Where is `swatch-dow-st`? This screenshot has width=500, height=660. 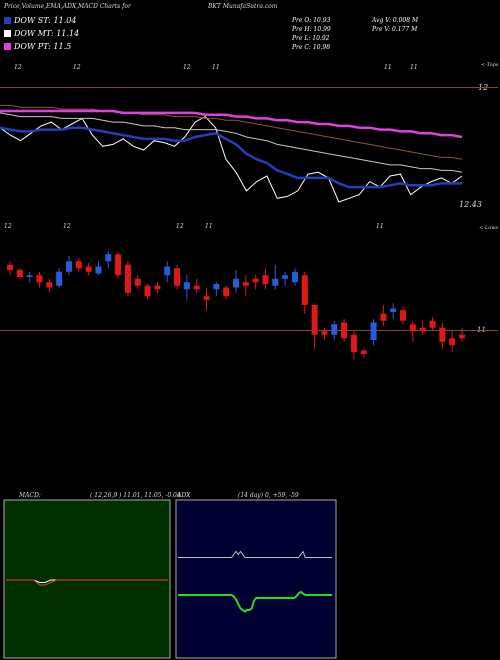
swatch-dow-st is located at coordinates (7, 20).